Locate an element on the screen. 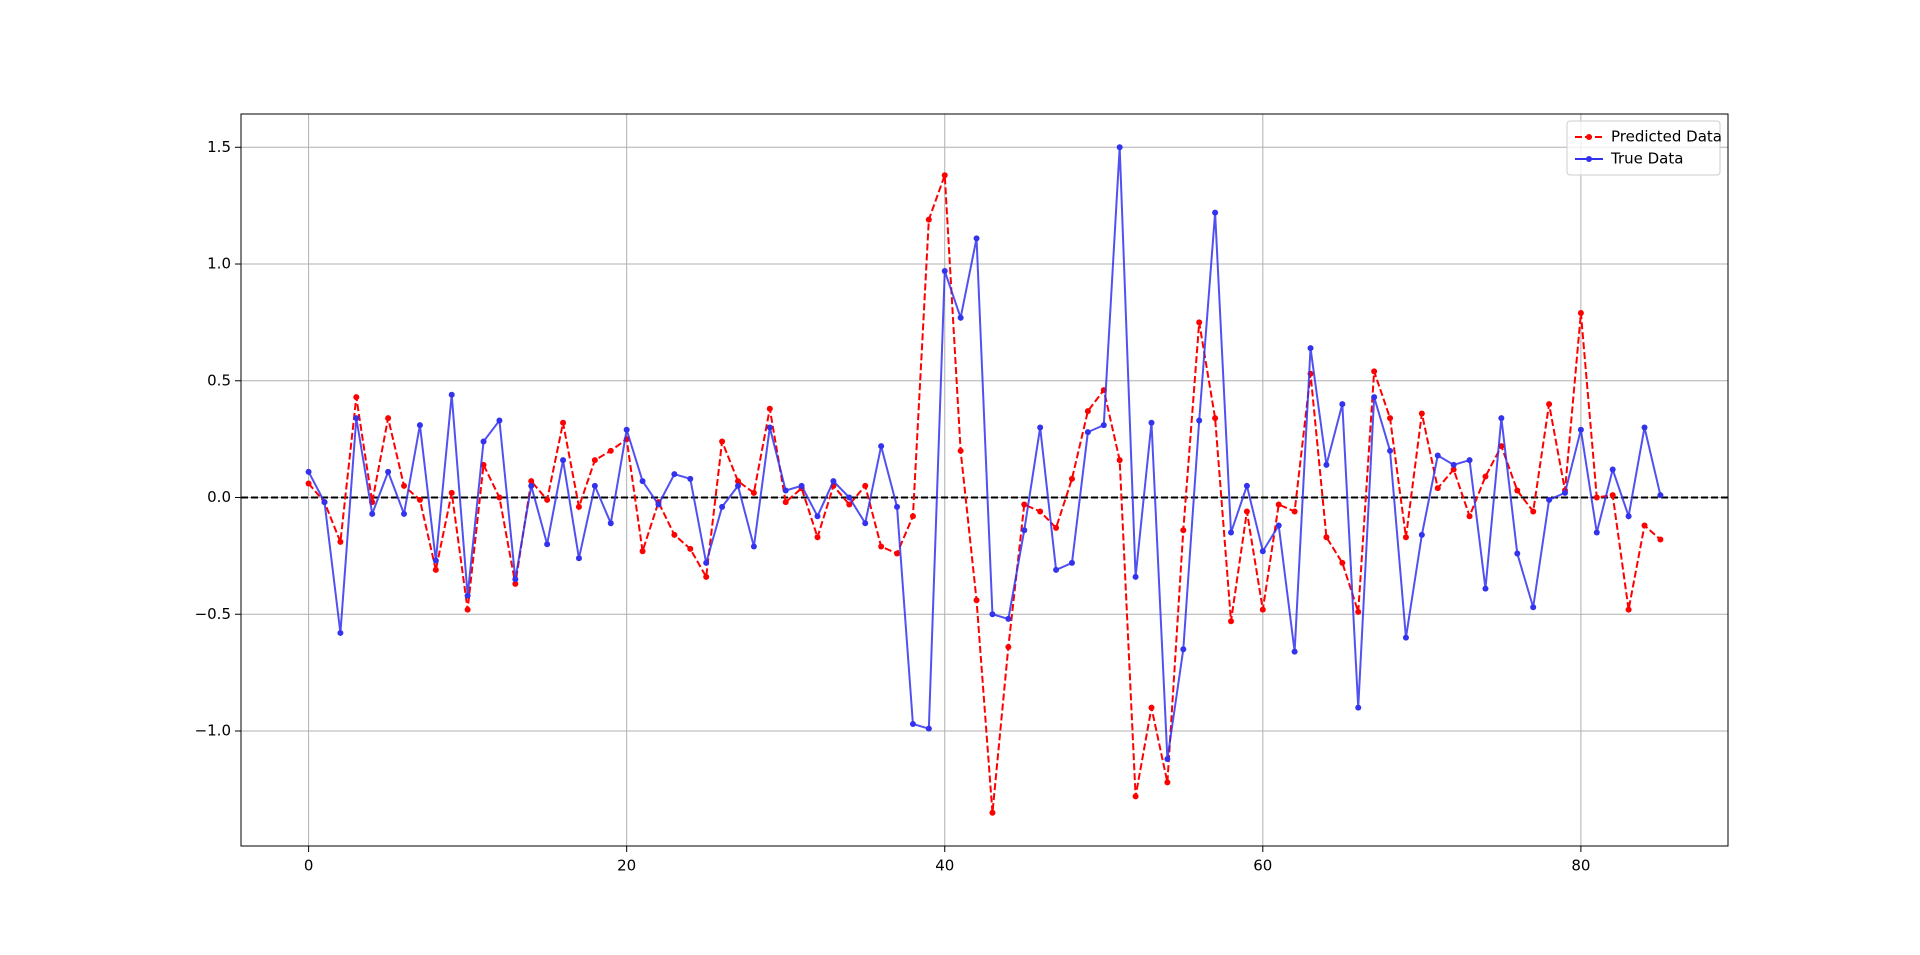 Image resolution: width=1920 pixels, height=955 pixels. x-tick-label: 0 is located at coordinates (309, 866).